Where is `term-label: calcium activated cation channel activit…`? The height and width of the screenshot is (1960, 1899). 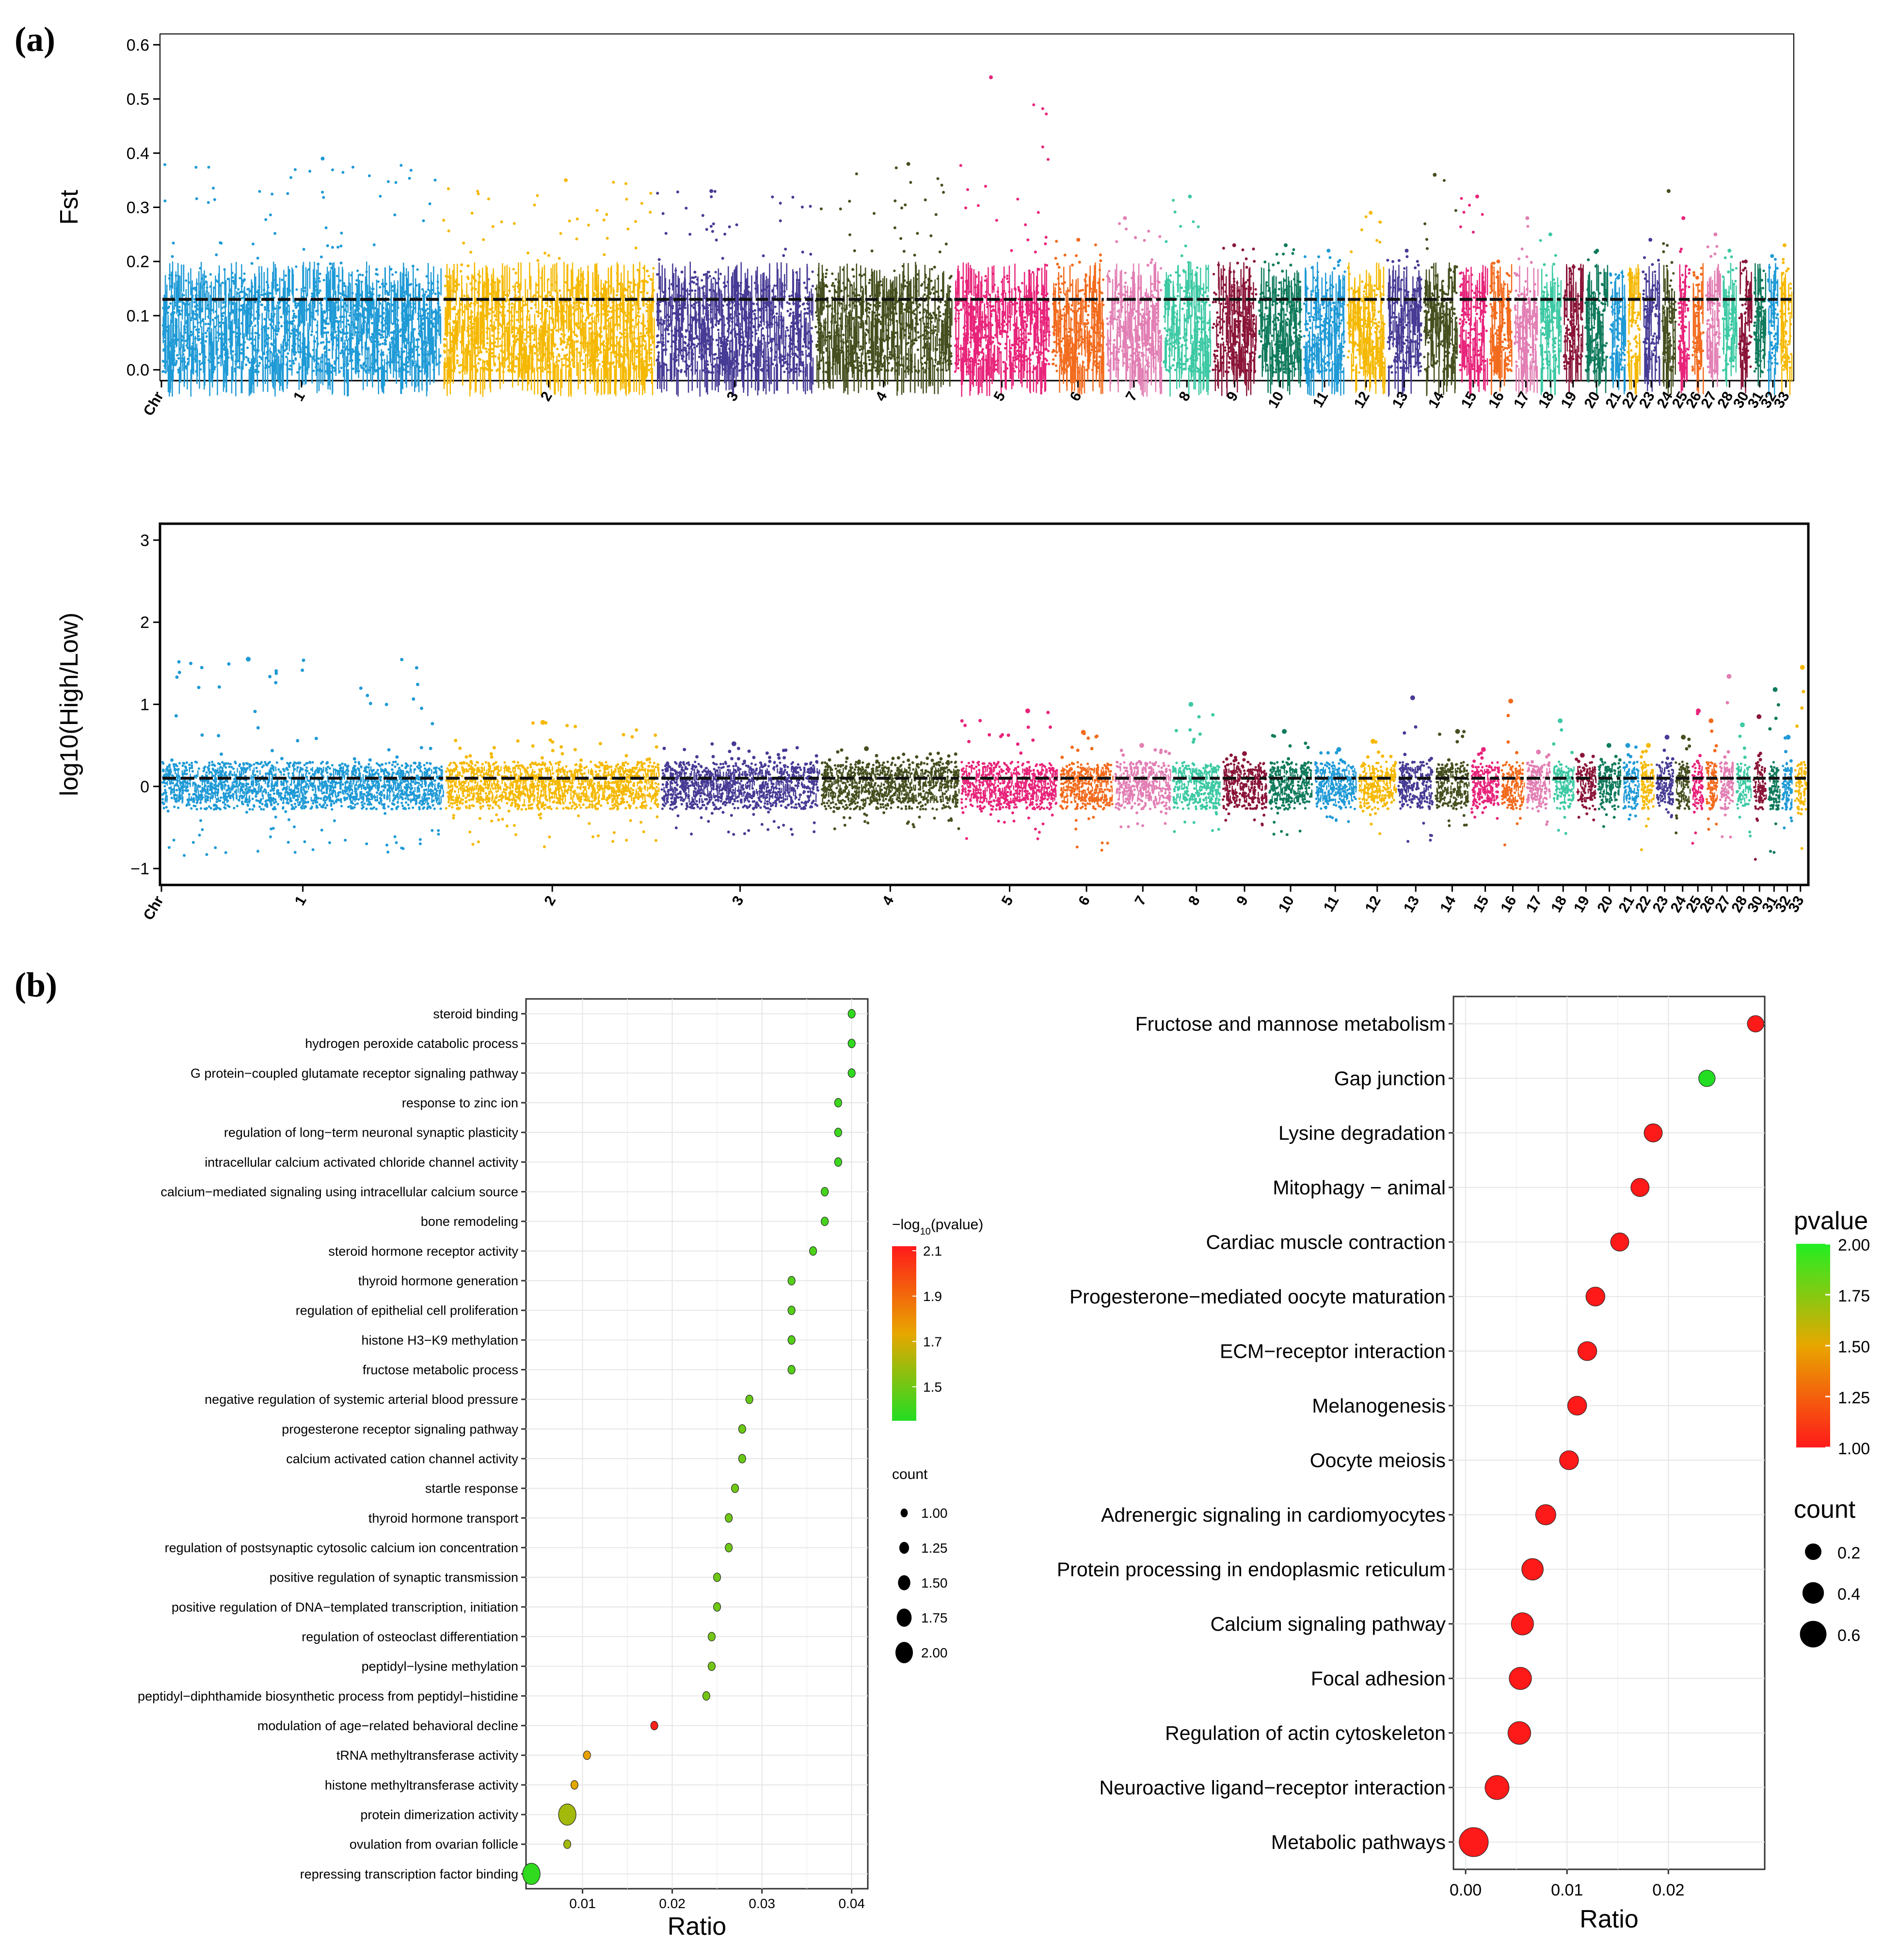 term-label: calcium activated cation channel activit… is located at coordinates (402, 1459).